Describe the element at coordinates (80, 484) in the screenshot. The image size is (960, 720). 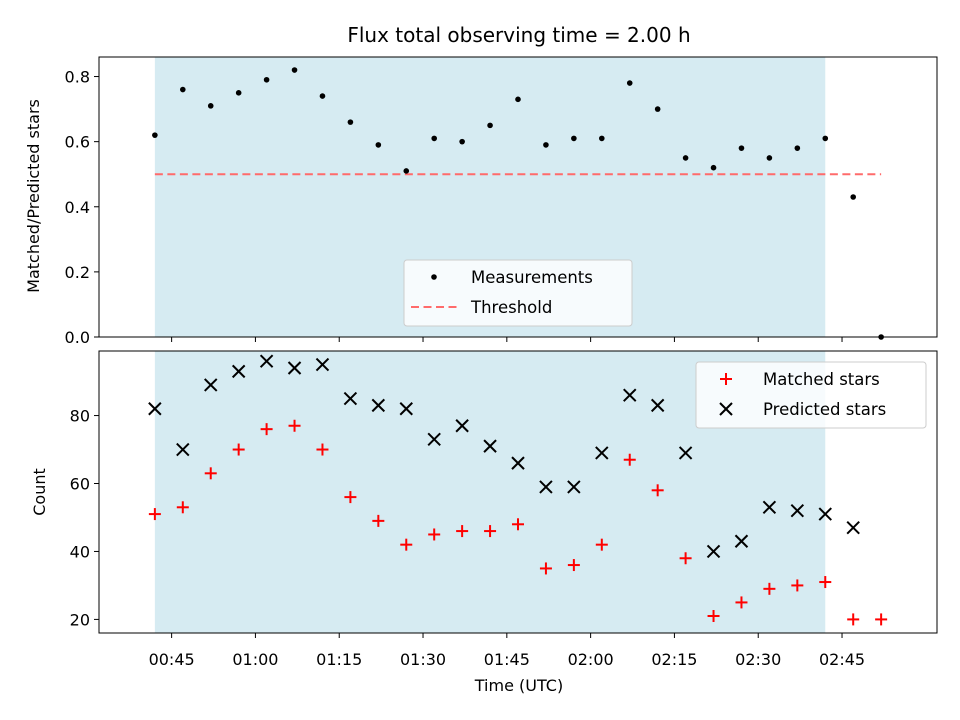
I see `y-tick-label: 60` at that location.